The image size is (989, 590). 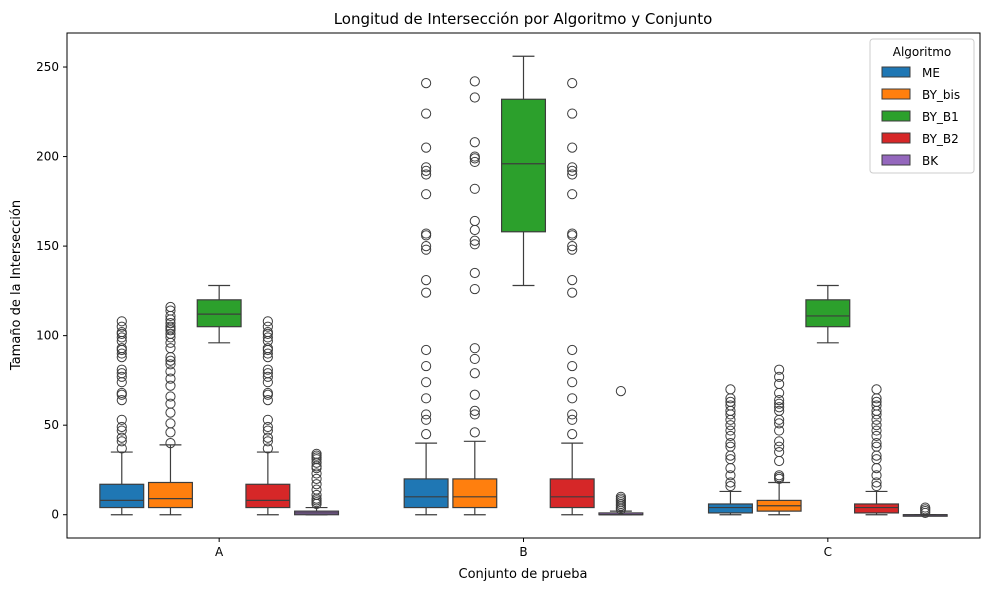 What do you see at coordinates (47, 157) in the screenshot?
I see `y-tick-label: 200` at bounding box center [47, 157].